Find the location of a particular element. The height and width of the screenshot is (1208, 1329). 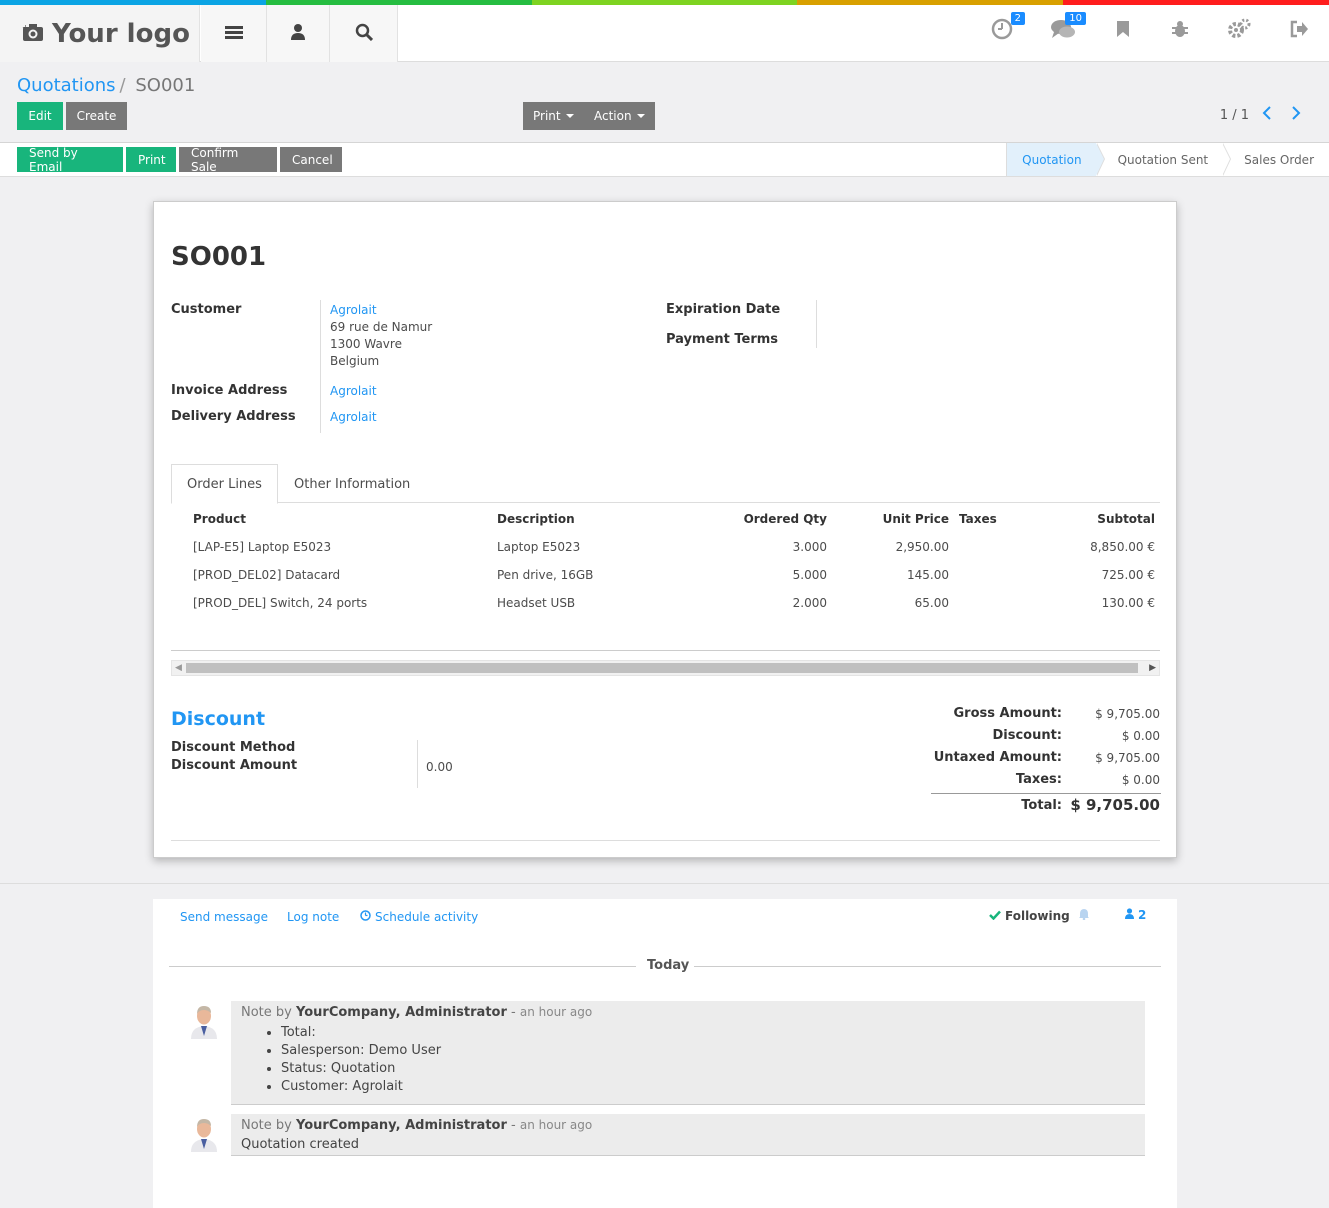

scroll-left-arrow-icon: ◀ is located at coordinates (178, 668).